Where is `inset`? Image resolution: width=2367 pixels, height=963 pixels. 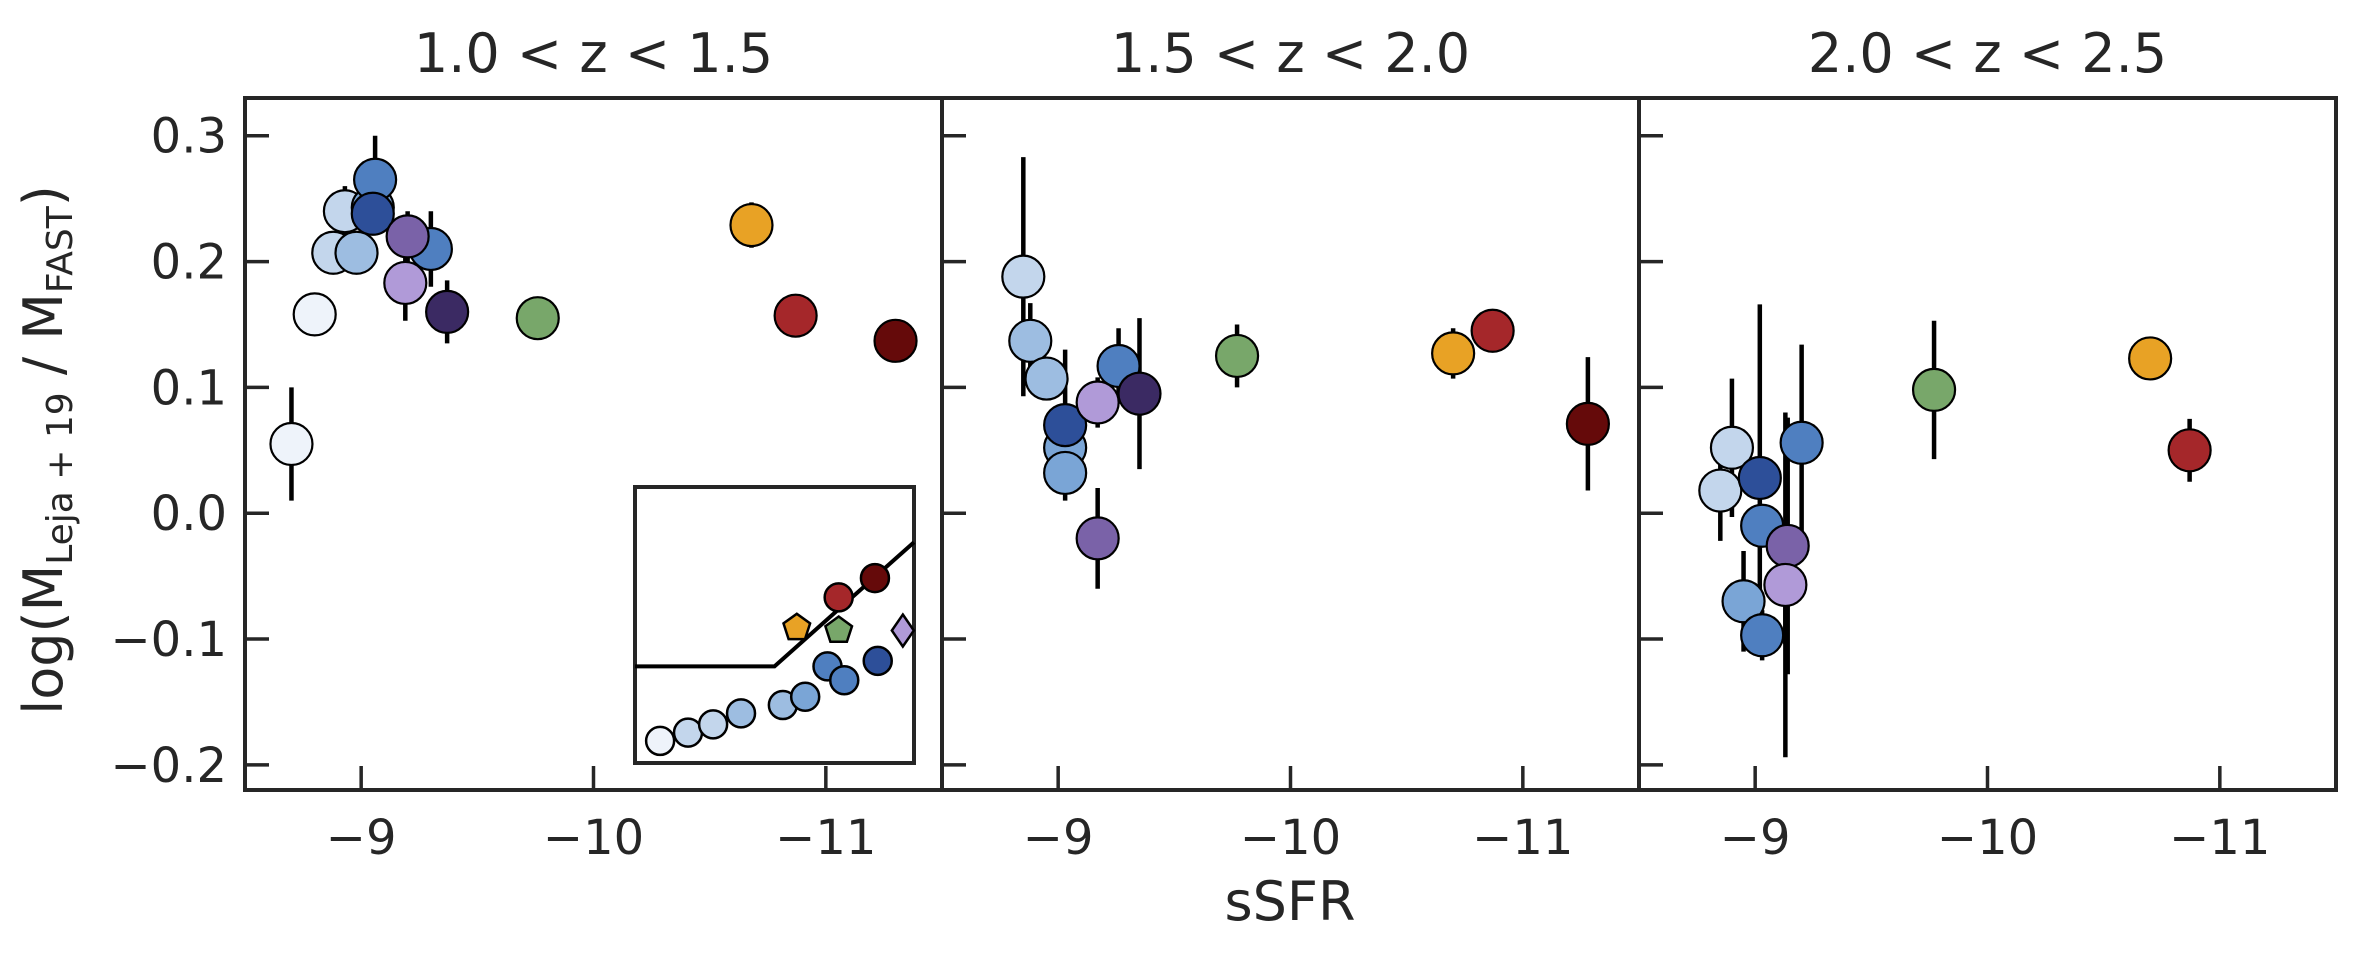 inset is located at coordinates (774, 625).